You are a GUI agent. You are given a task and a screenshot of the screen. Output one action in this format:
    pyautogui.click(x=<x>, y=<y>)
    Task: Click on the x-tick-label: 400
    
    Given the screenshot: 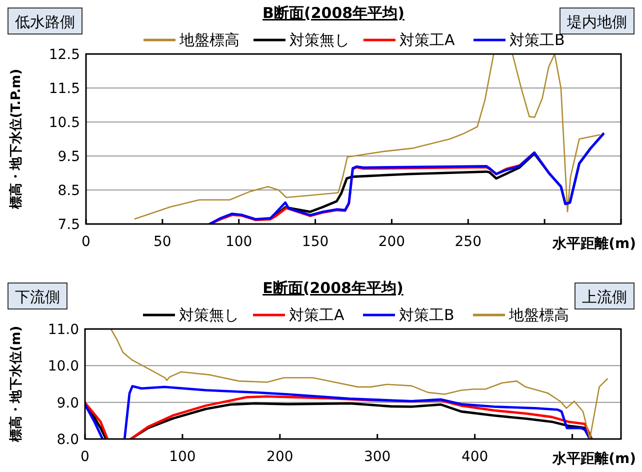 What is the action you would take?
    pyautogui.click(x=474, y=457)
    